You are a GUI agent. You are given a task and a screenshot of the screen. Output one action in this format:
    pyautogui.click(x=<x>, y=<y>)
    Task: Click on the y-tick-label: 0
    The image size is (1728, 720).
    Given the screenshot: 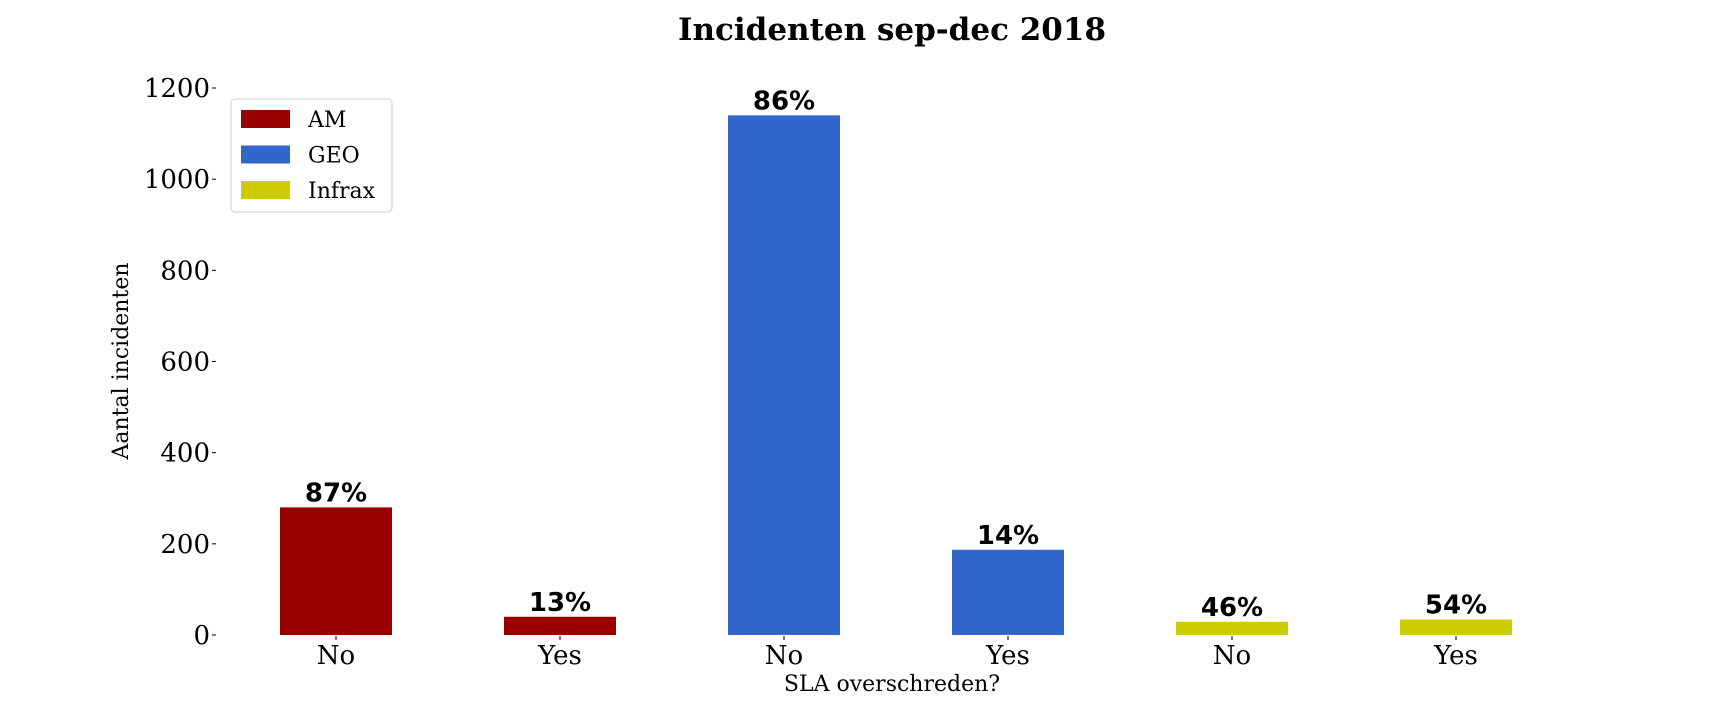 What is the action you would take?
    pyautogui.click(x=201, y=636)
    